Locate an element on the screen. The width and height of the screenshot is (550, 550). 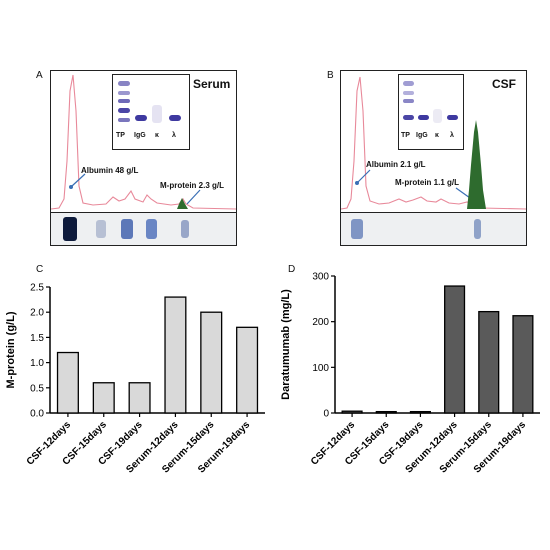
mprotein-annotation: M-protein 2.3 g/L is located at coordinates (192, 185).